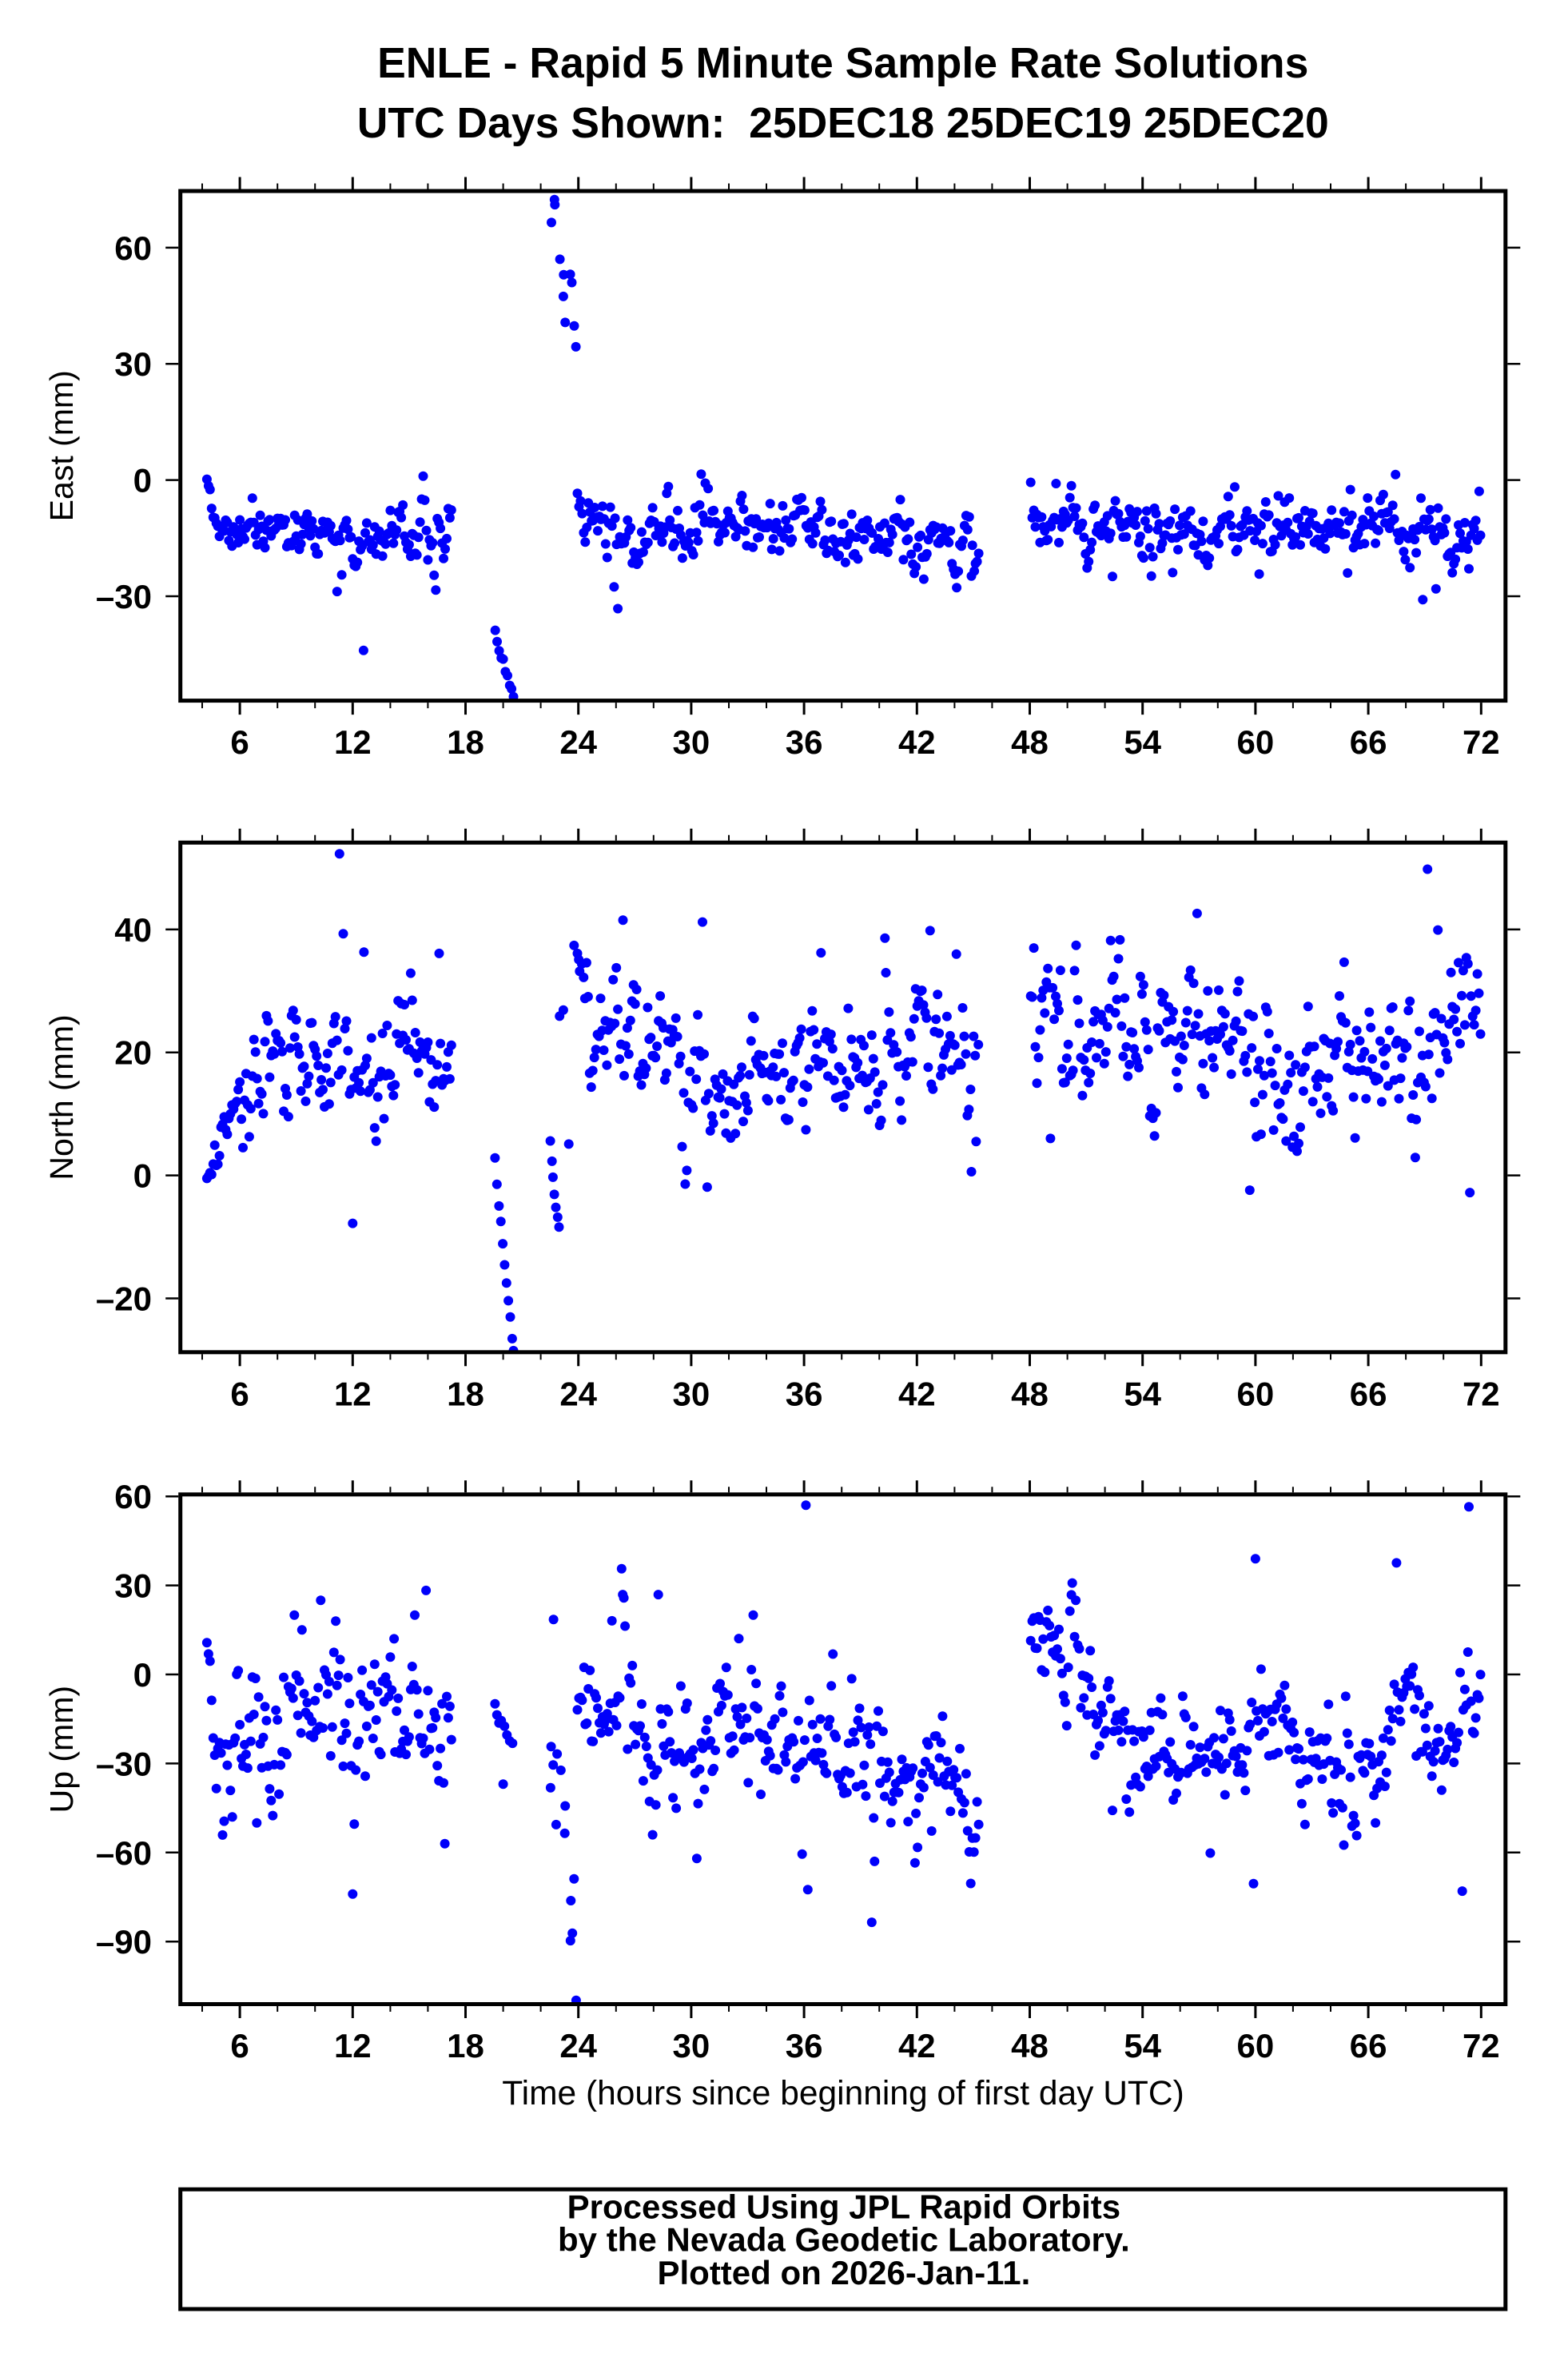  What do you see at coordinates (133, 930) in the screenshot?
I see `svg-text: 40` at bounding box center [133, 930].